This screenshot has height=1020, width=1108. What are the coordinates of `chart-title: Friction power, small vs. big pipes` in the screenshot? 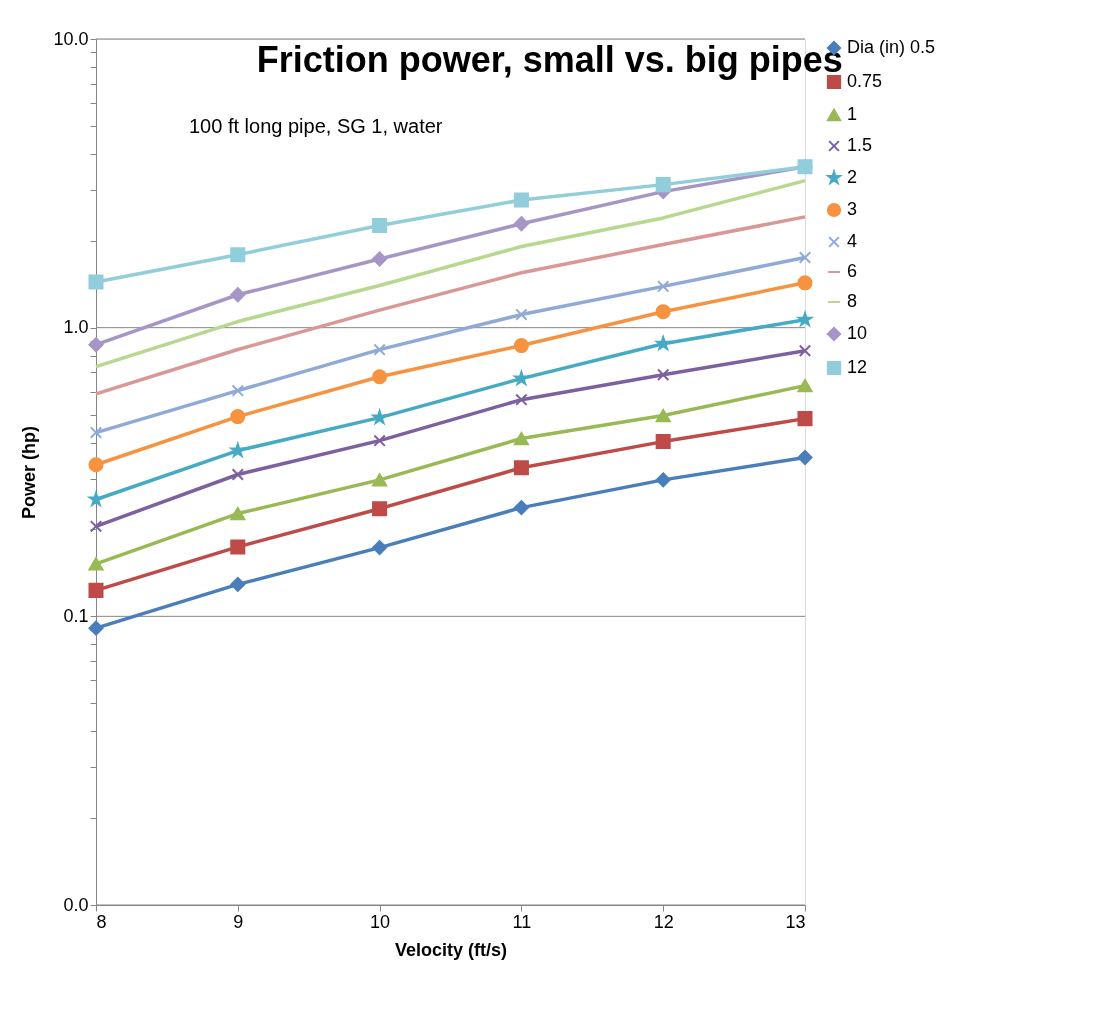 It's located at (549, 59).